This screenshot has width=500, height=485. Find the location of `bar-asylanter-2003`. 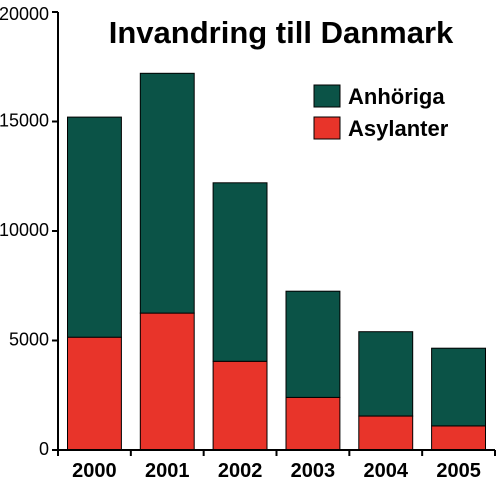

bar-asylanter-2003 is located at coordinates (313, 423).